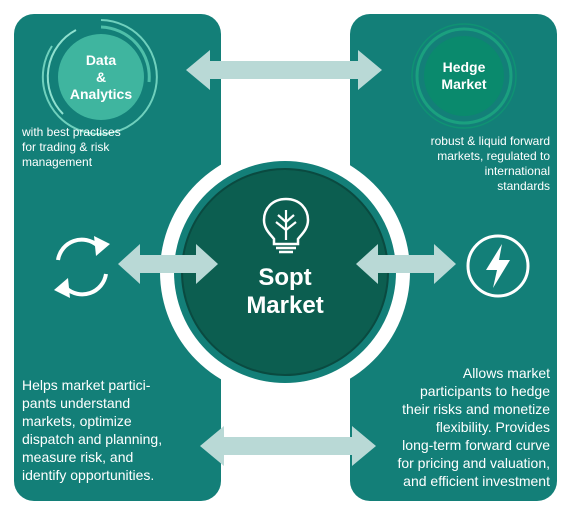 The width and height of the screenshot is (572, 519). What do you see at coordinates (288, 446) in the screenshot?
I see `bottom-double-arrow` at bounding box center [288, 446].